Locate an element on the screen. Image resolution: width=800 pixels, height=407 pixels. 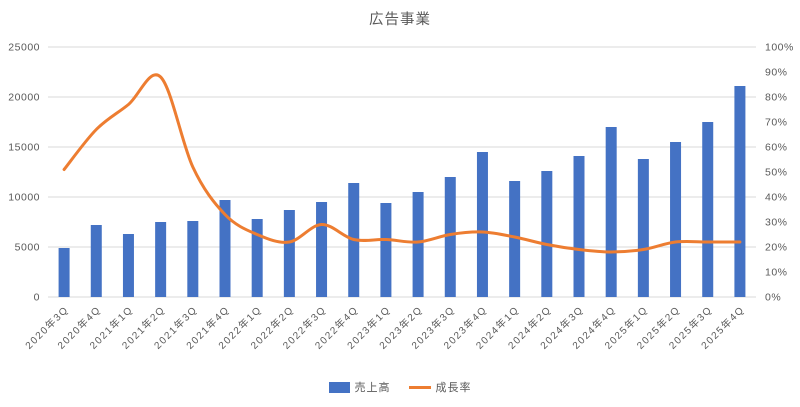
left-axis-tick-label: 25000 is located at coordinates (24, 48).